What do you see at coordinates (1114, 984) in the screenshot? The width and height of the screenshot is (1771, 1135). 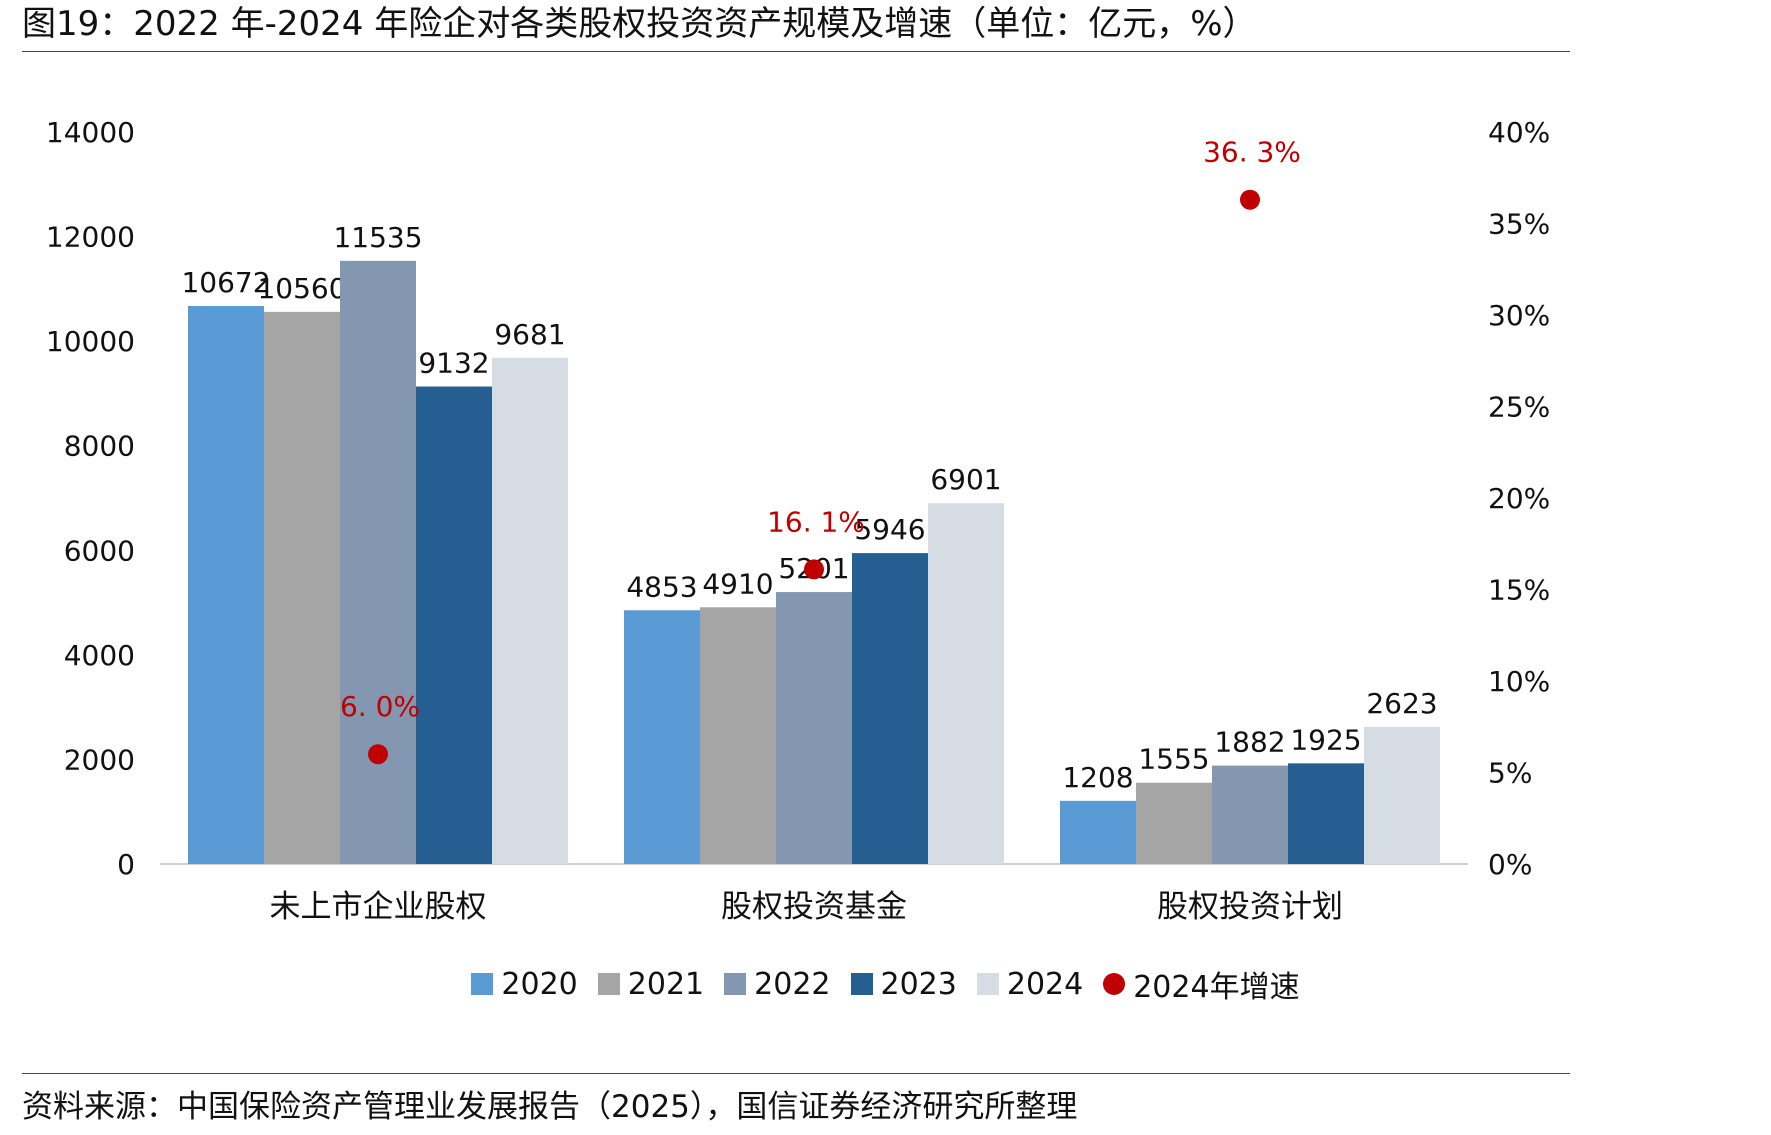 I see `legend-dot-marker` at bounding box center [1114, 984].